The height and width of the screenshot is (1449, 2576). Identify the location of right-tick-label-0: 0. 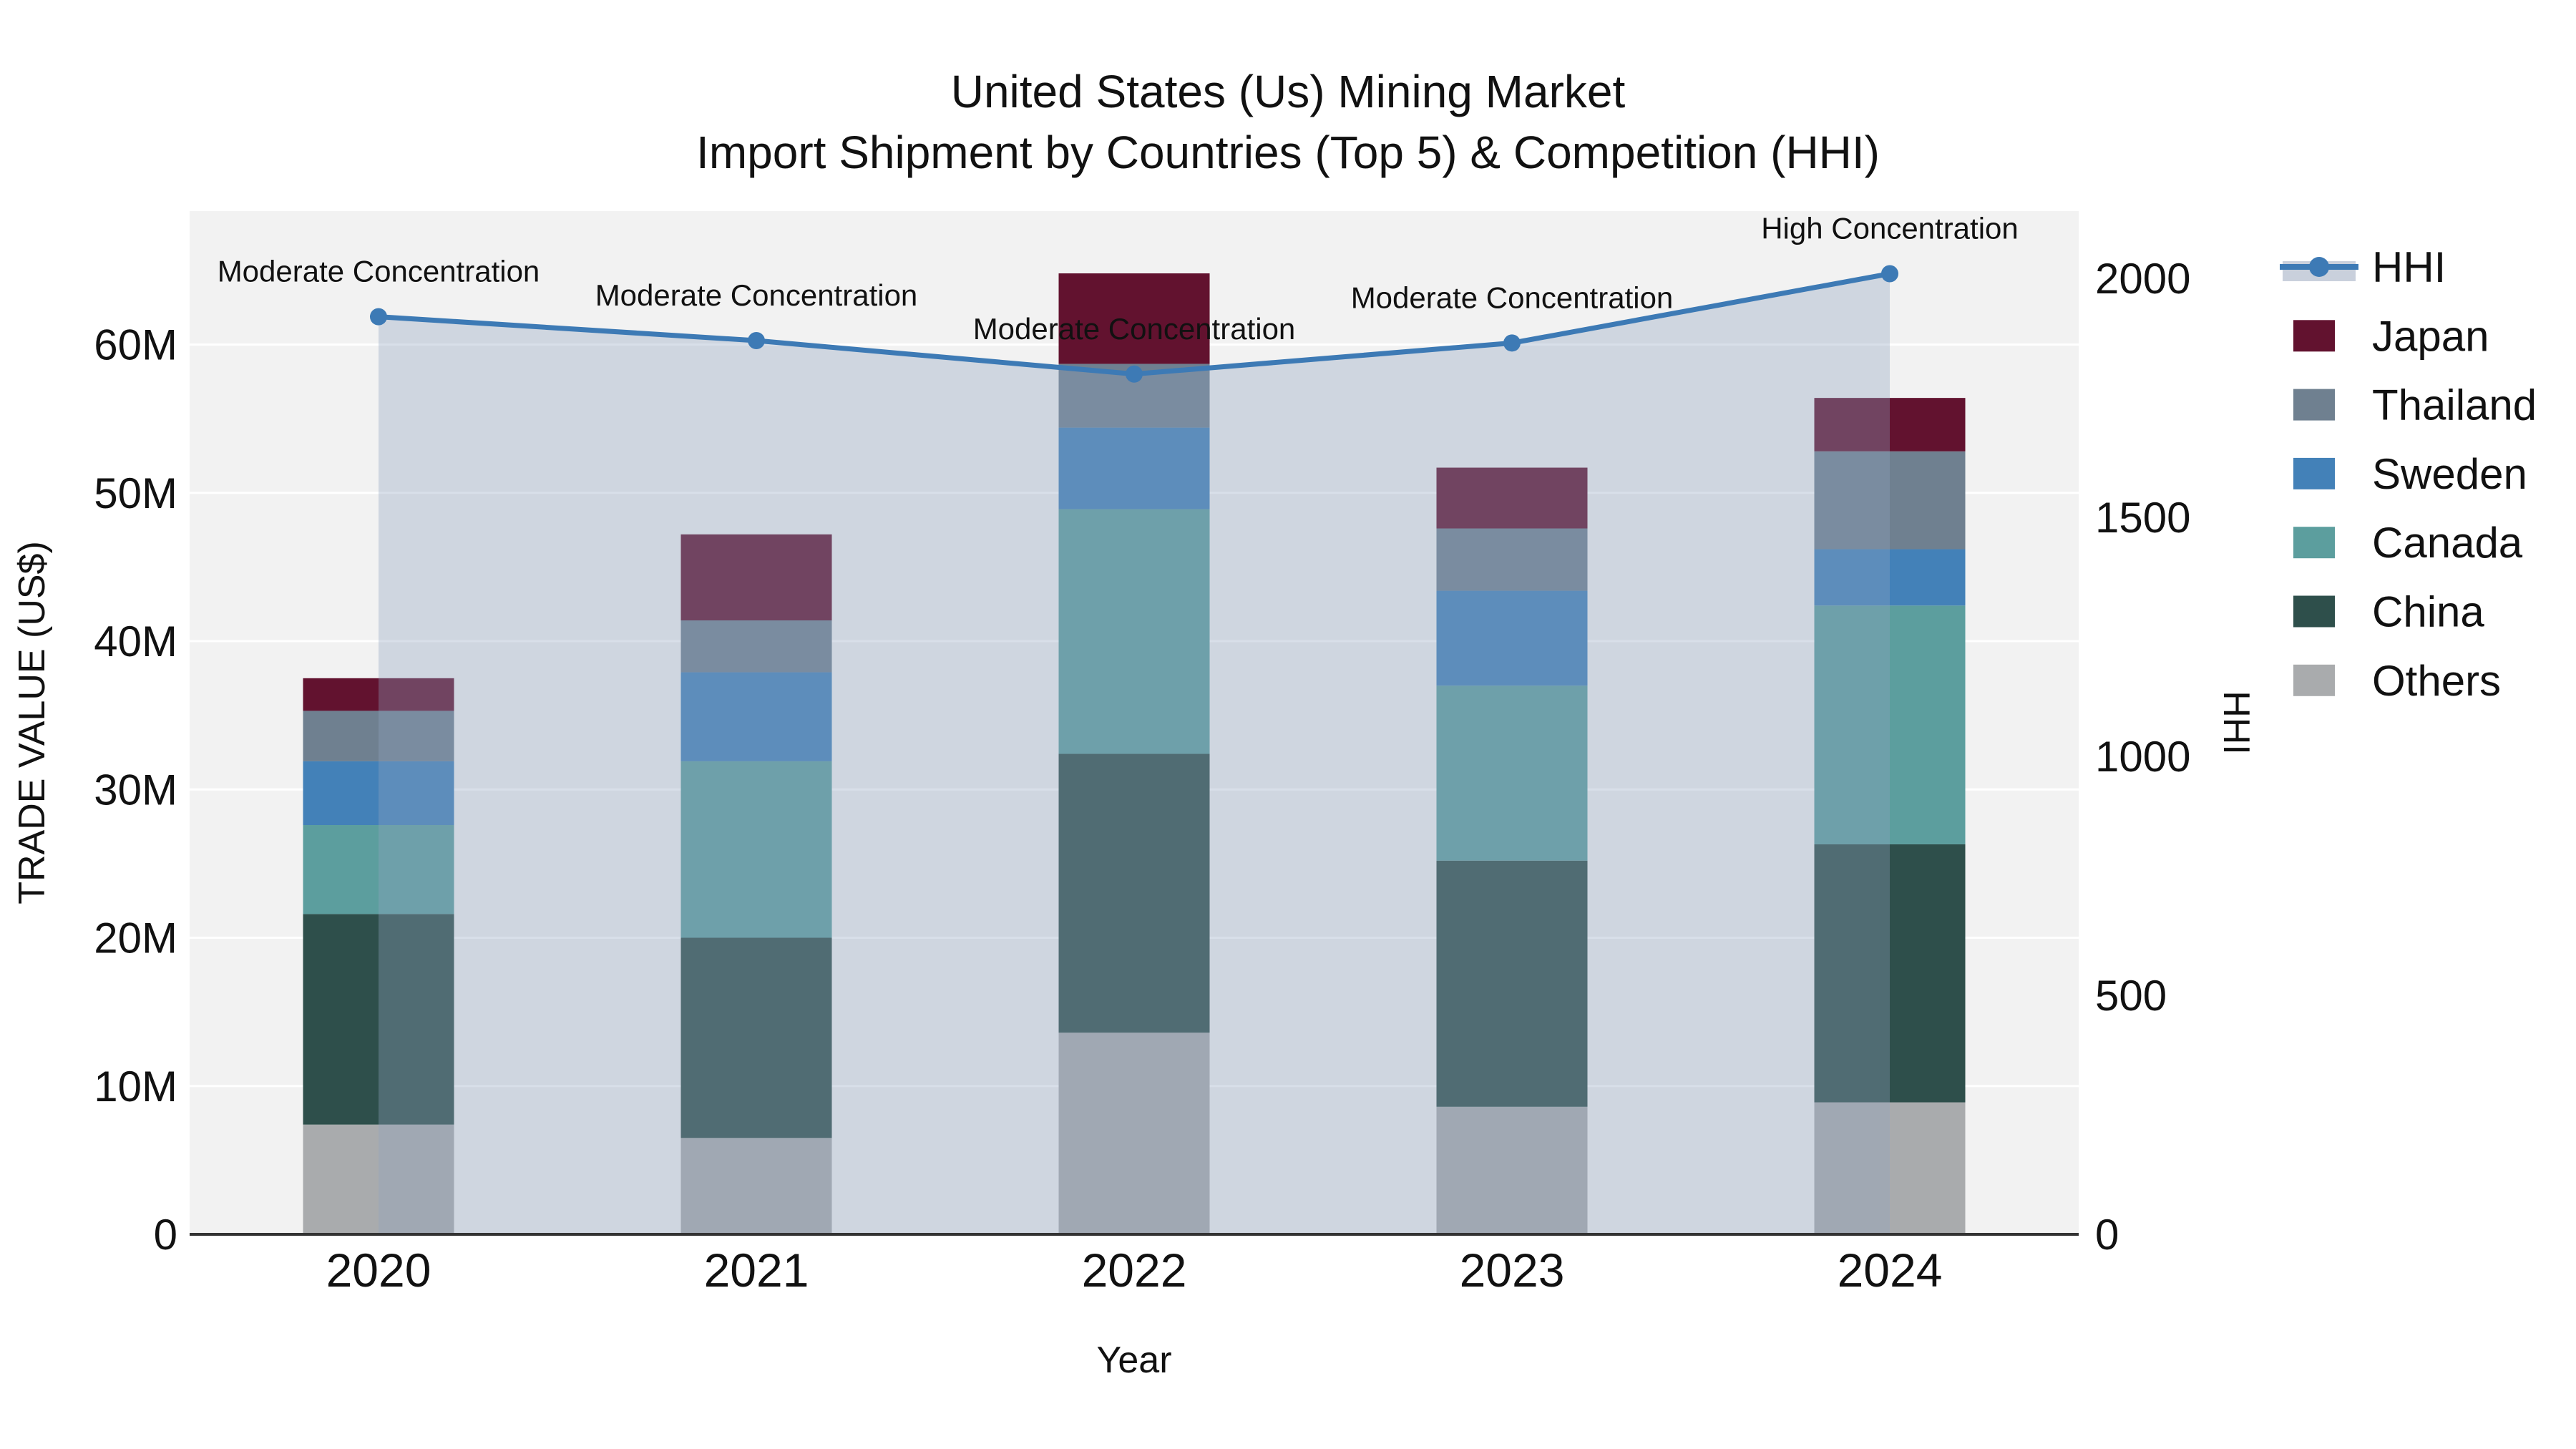
(2107, 1235).